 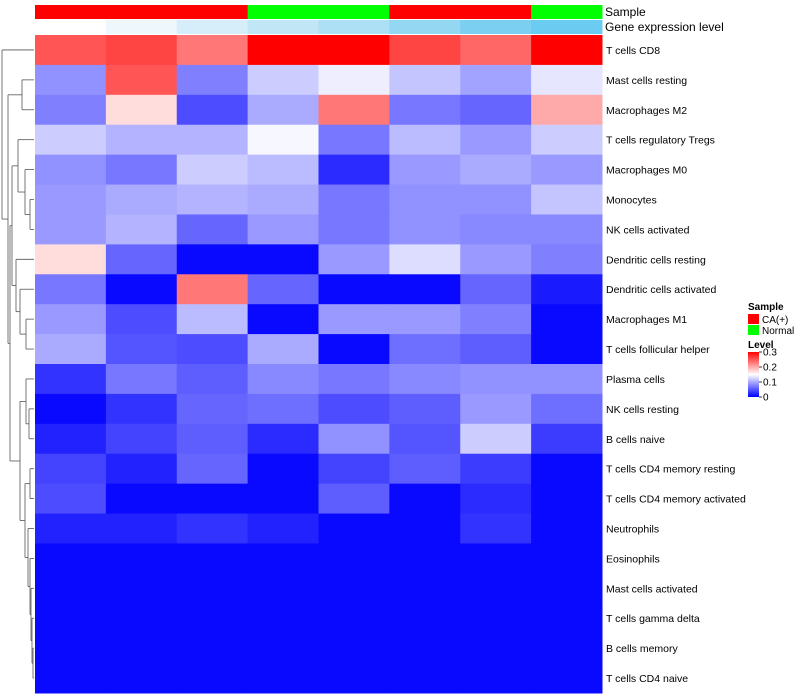 I want to click on row-label: Dendritic cells activated, so click(x=661, y=290).